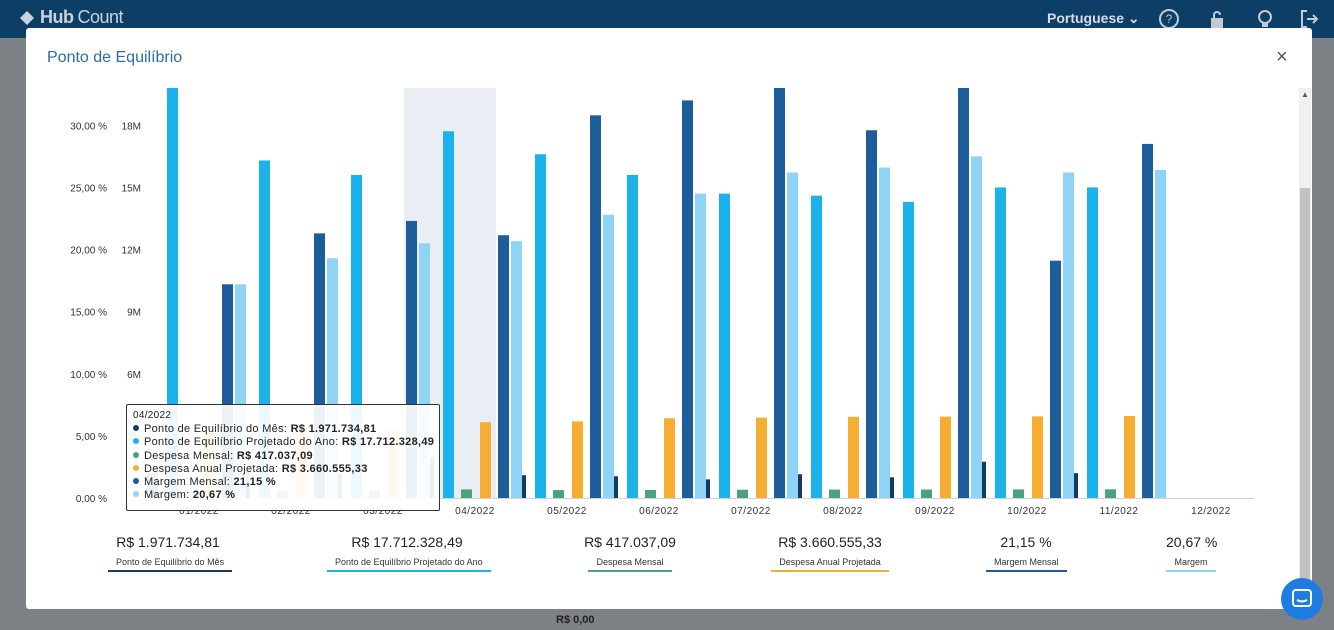  Describe the element at coordinates (88, 375) in the screenshot. I see `y-left-tick-label: 10,00 %` at that location.